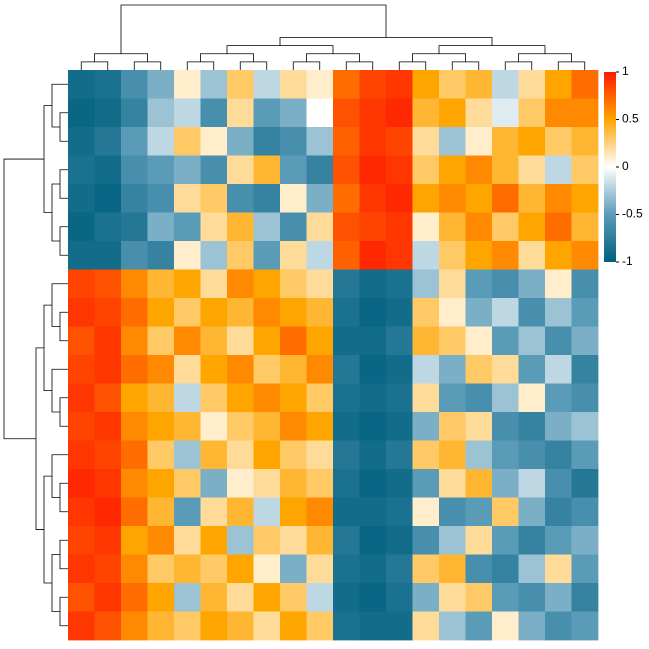 This screenshot has height=649, width=649. Describe the element at coordinates (623, 166) in the screenshot. I see `colorbar: 1 0.5 0 -0.5 -1` at that location.